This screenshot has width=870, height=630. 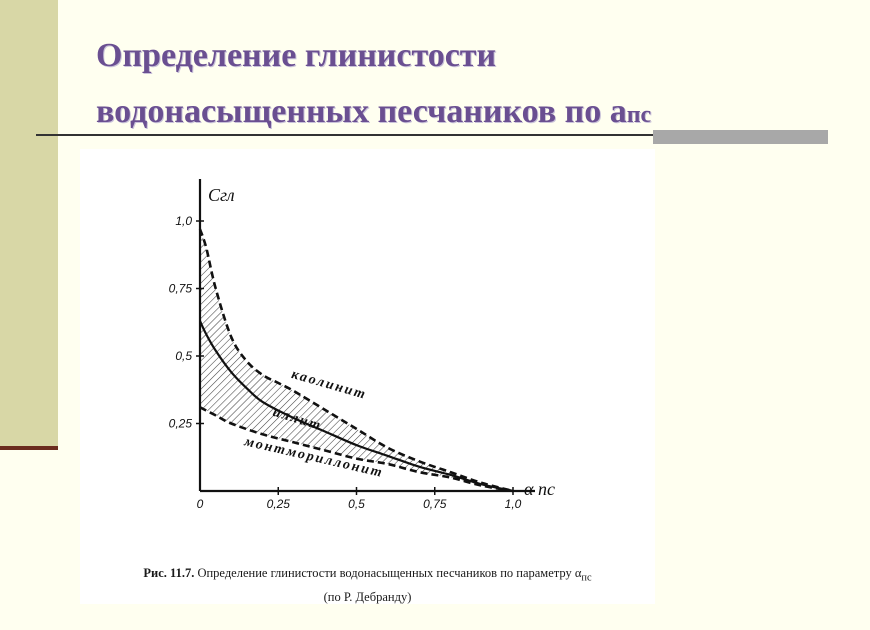 I want to click on title-divider-accent, so click(x=740, y=137).